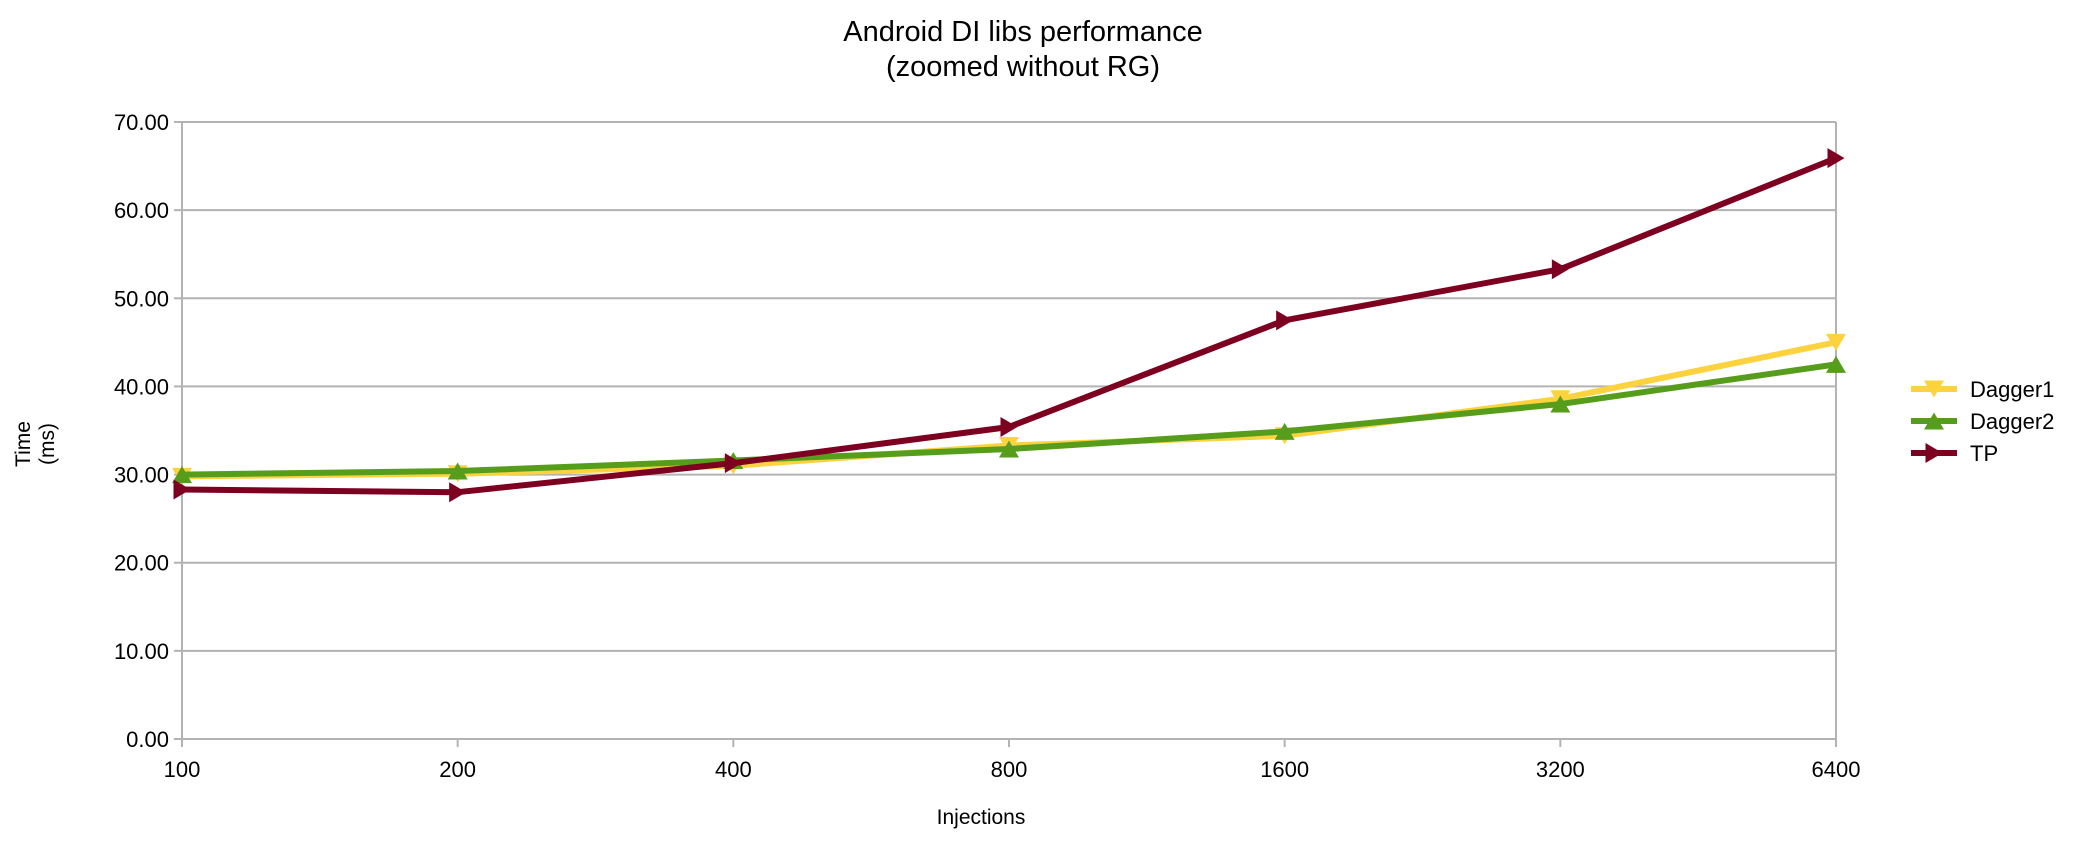 The width and height of the screenshot is (2076, 844). Describe the element at coordinates (2012, 421) in the screenshot. I see `legend-label: Dagger2` at that location.